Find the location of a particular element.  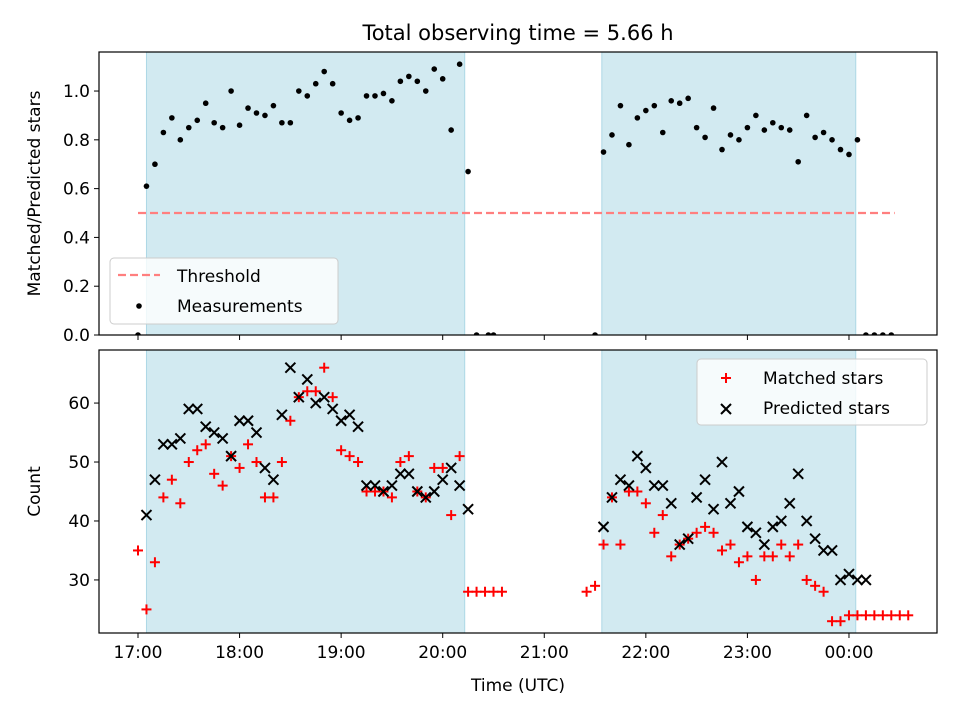

legend-box is located at coordinates (812, 392).